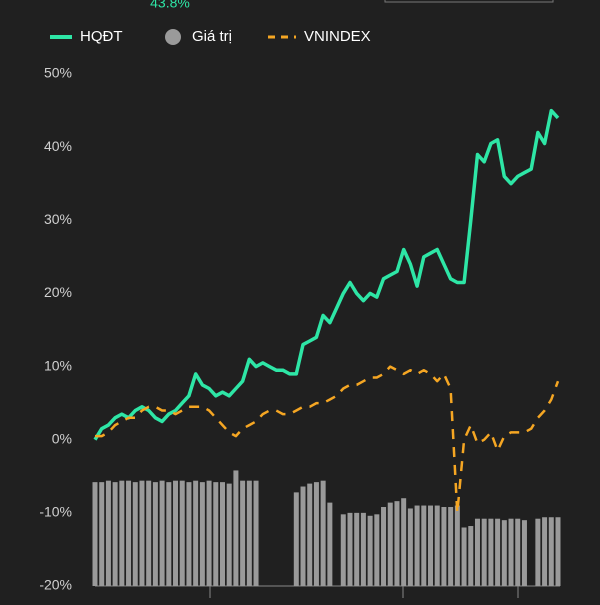 The width and height of the screenshot is (600, 605). What do you see at coordinates (337, 36) in the screenshot?
I see `legend-label: VNINDEX` at bounding box center [337, 36].